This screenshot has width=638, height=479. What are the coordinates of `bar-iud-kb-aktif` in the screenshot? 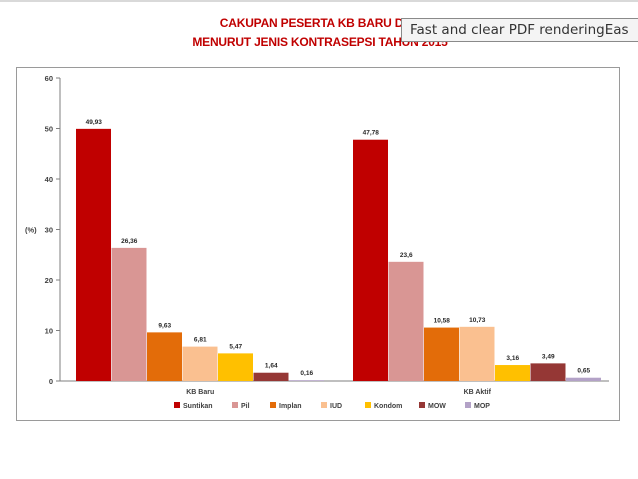 It's located at (477, 353).